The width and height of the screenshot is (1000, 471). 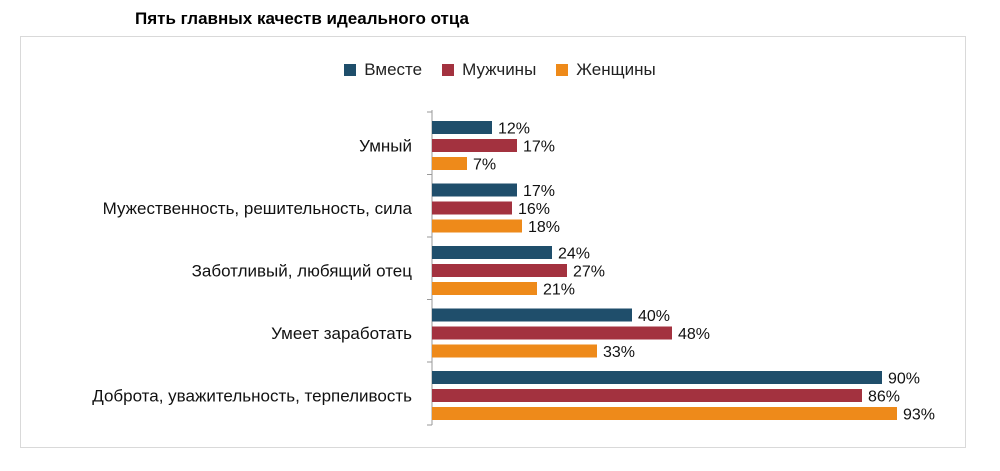 I want to click on legend-swatch-together, so click(x=350, y=70).